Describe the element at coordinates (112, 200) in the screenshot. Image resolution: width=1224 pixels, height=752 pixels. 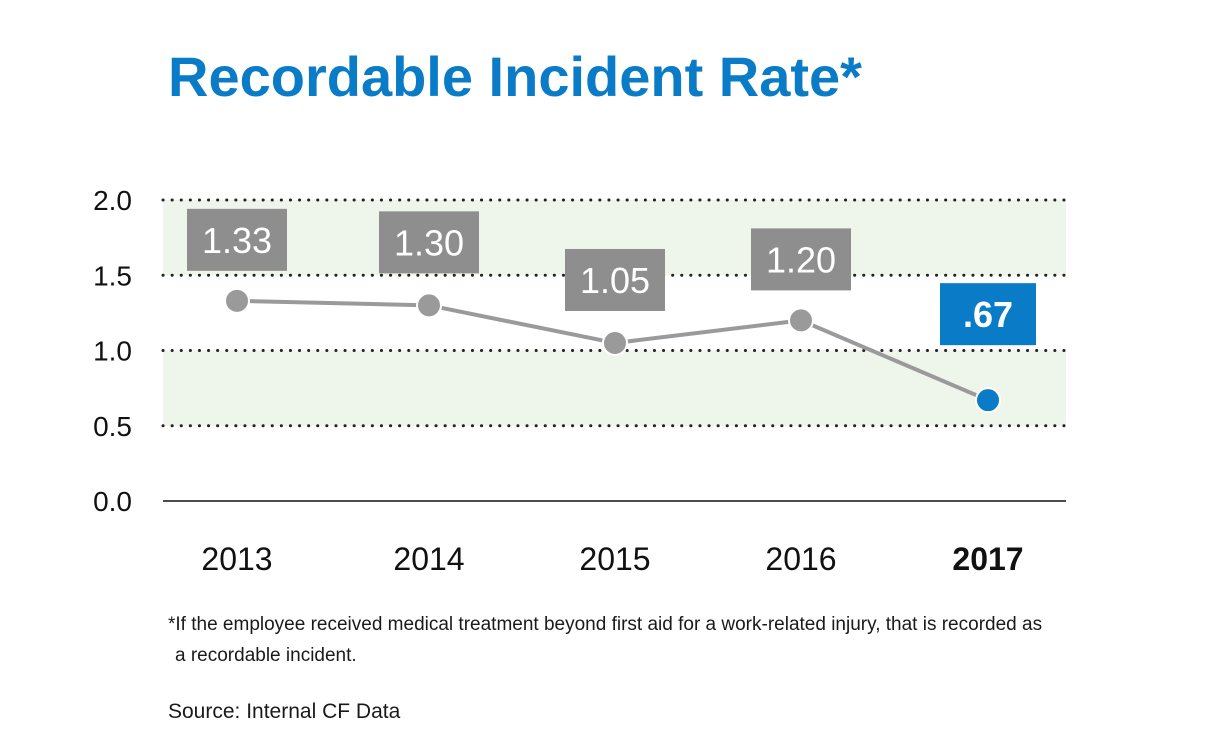
I see `y-tick-label: 2.0` at that location.